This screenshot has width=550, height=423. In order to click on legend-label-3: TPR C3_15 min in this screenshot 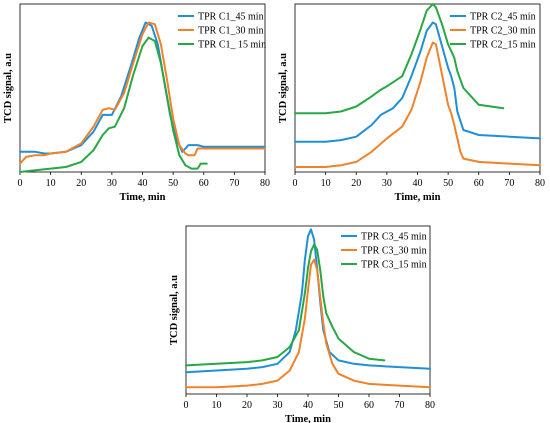, I will do `click(394, 265)`.